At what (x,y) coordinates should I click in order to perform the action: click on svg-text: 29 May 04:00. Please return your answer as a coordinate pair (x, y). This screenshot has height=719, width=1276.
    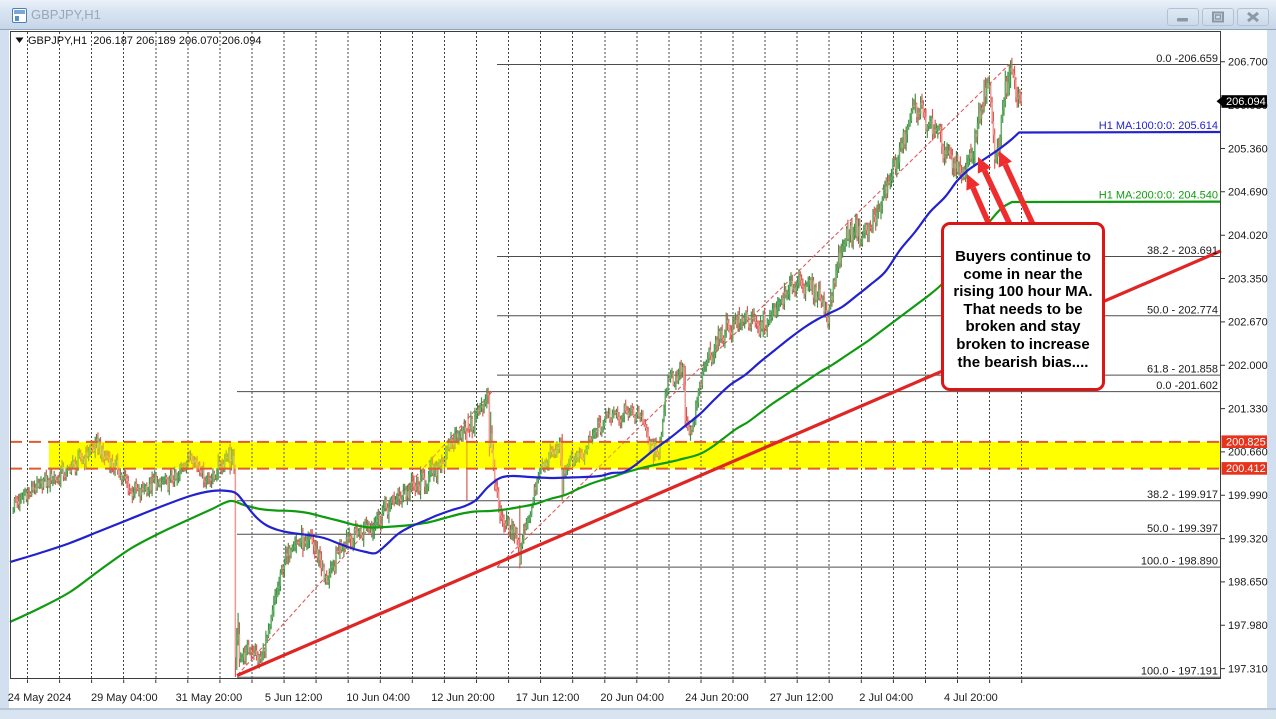
    Looking at the image, I should click on (124, 698).